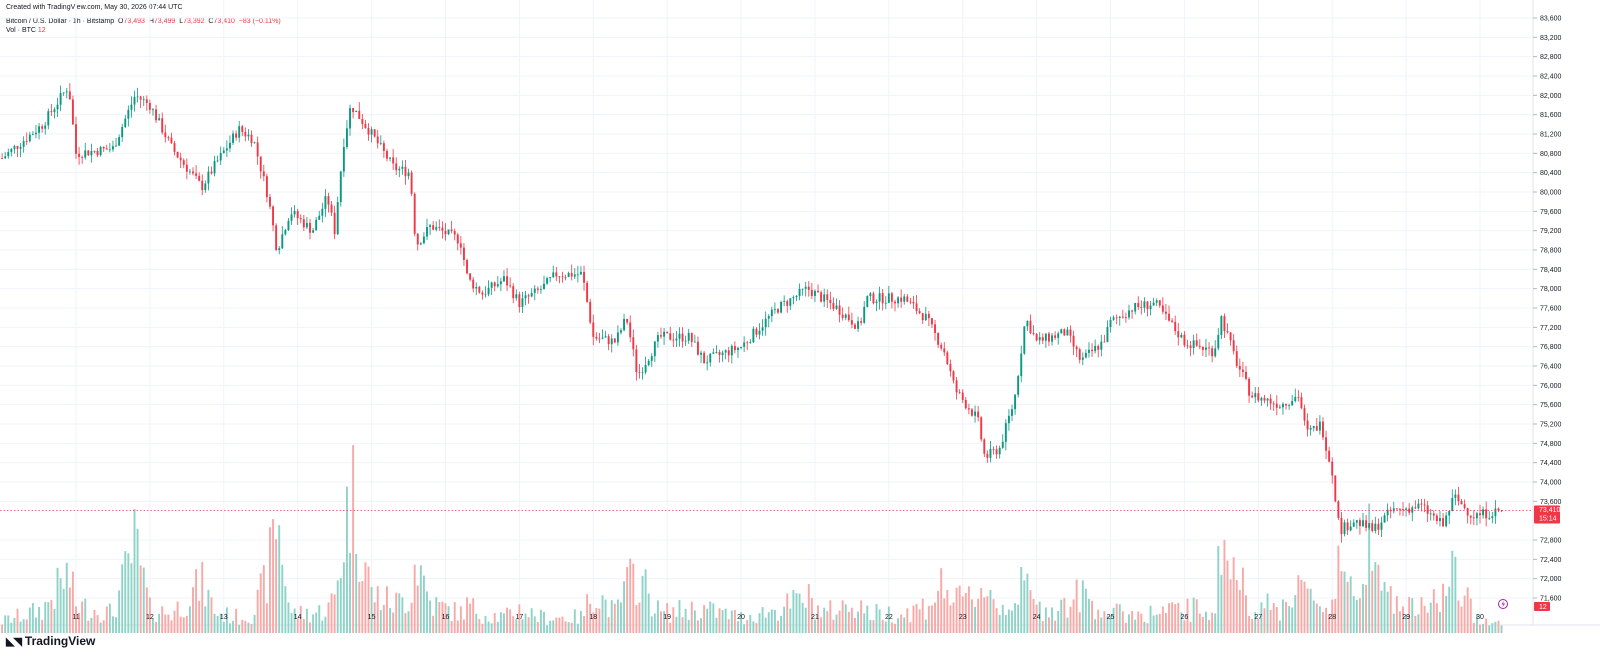 This screenshot has height=669, width=1600. Describe the element at coordinates (667, 617) in the screenshot. I see `x-tick-label: 19` at that location.